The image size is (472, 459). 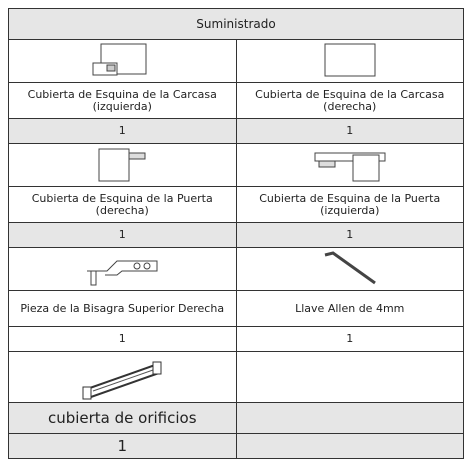 I want to click on item-name: Pieza de la Bisagra Superior Derecha, so click(x=122, y=308).